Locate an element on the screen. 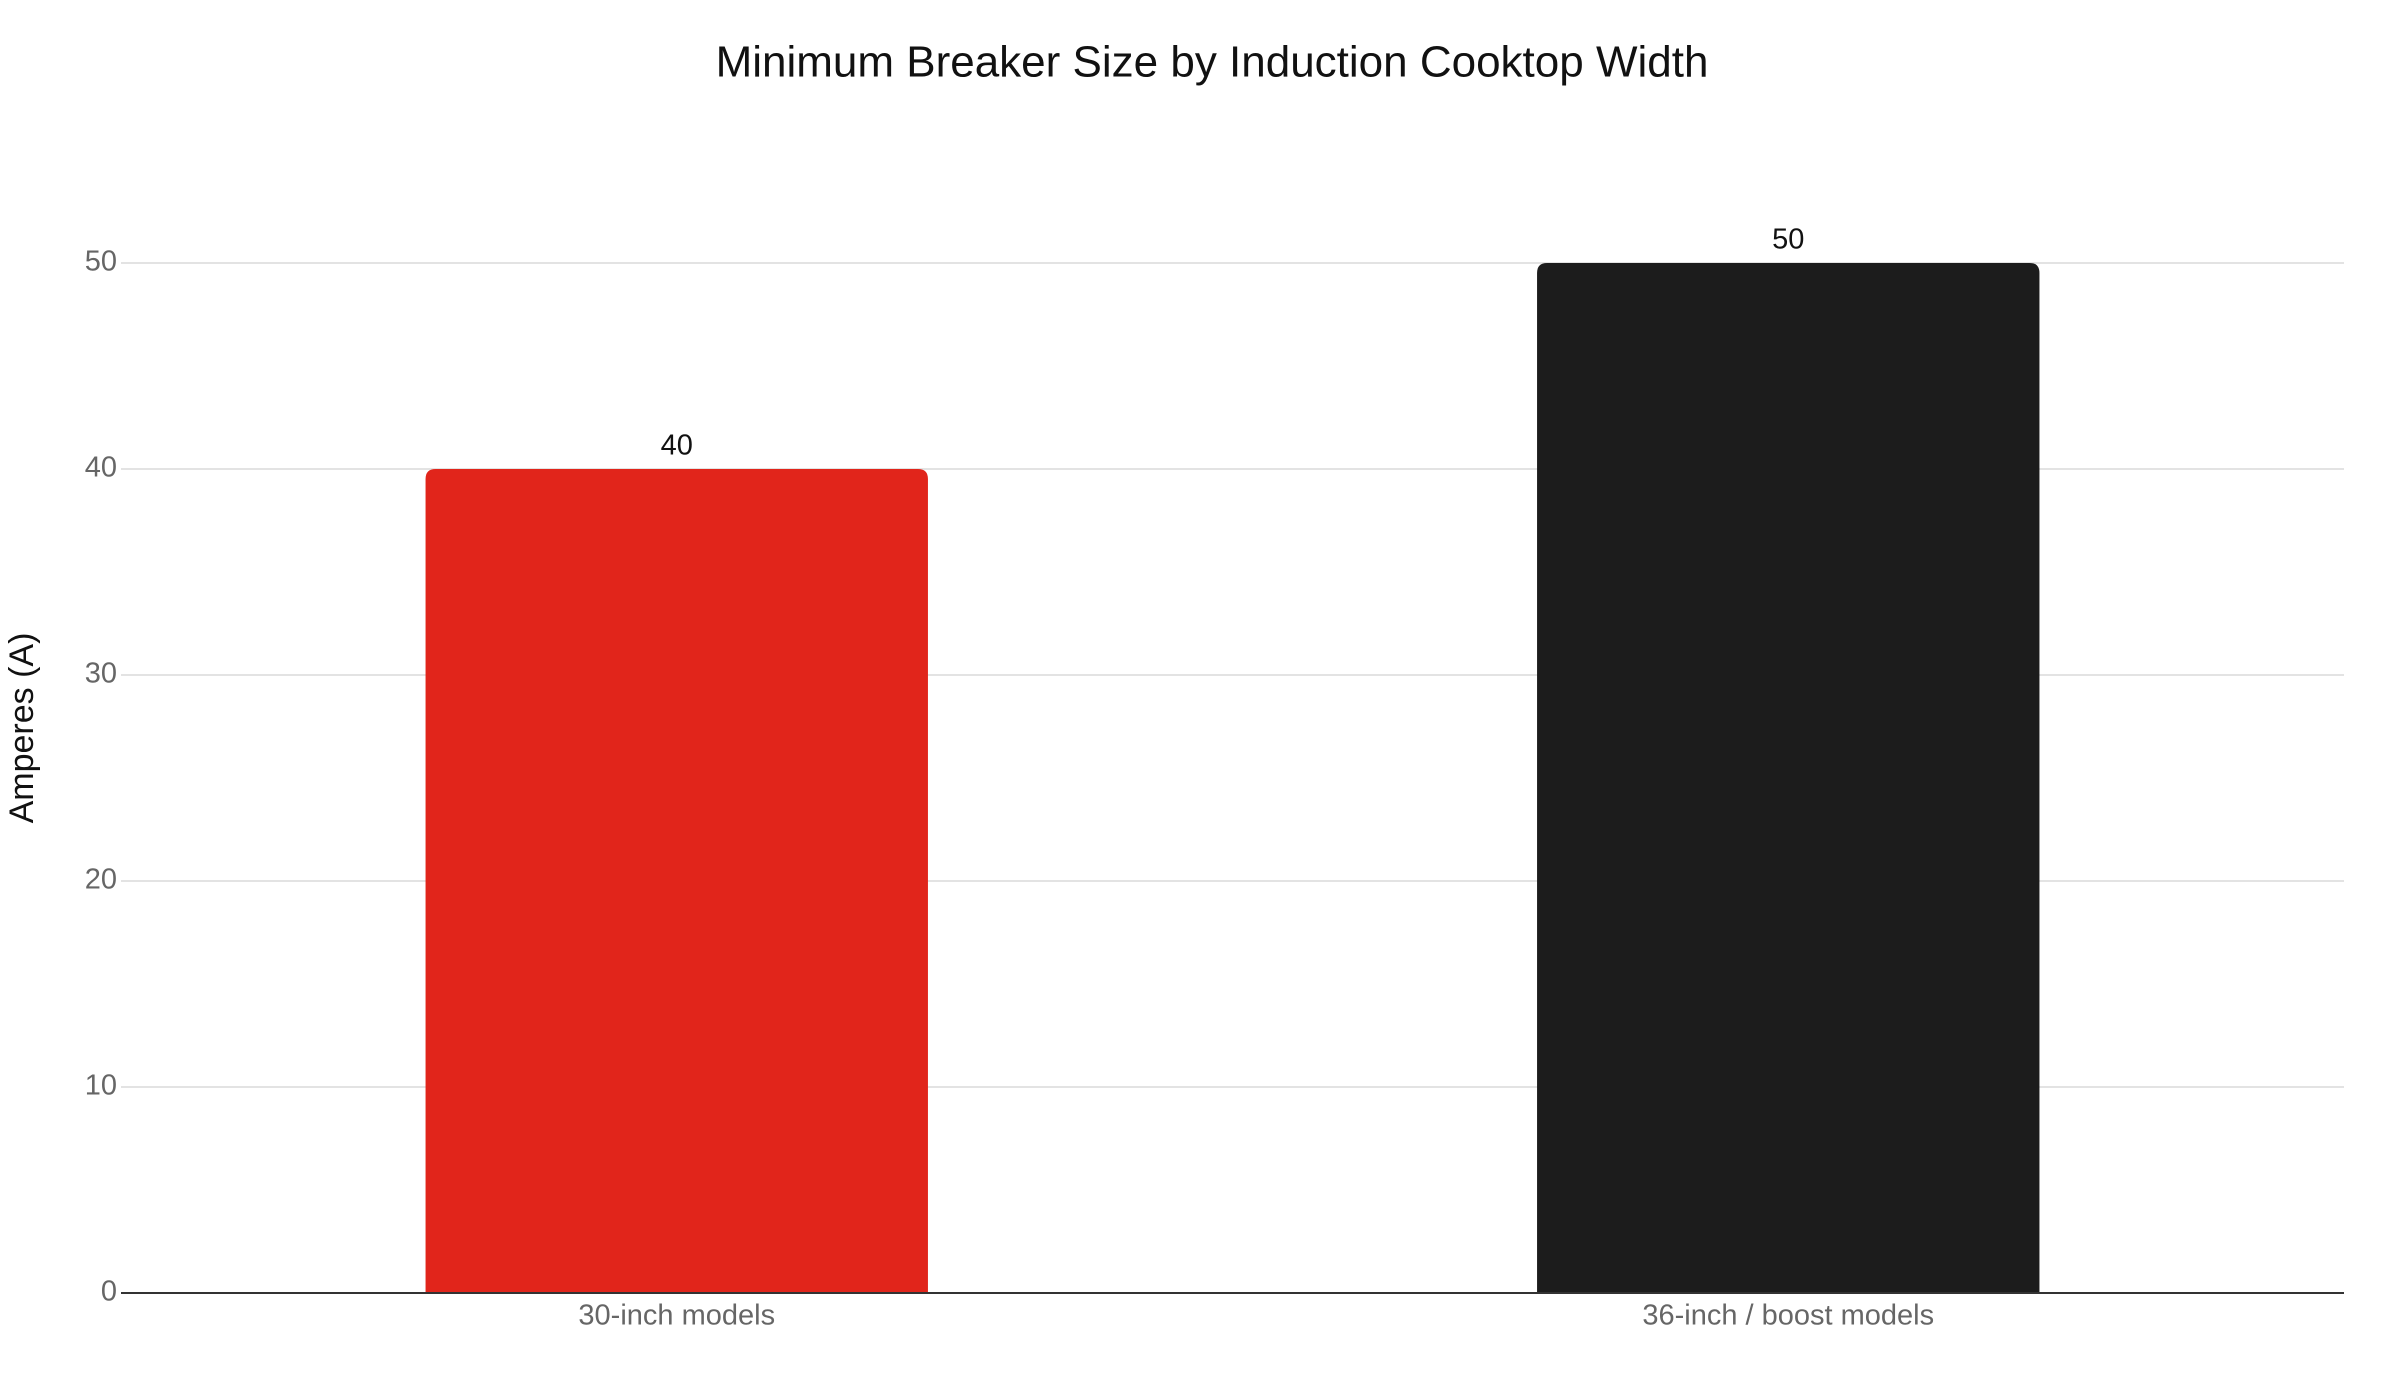 This screenshot has height=1400, width=2400. data-label: 40 is located at coordinates (677, 446).